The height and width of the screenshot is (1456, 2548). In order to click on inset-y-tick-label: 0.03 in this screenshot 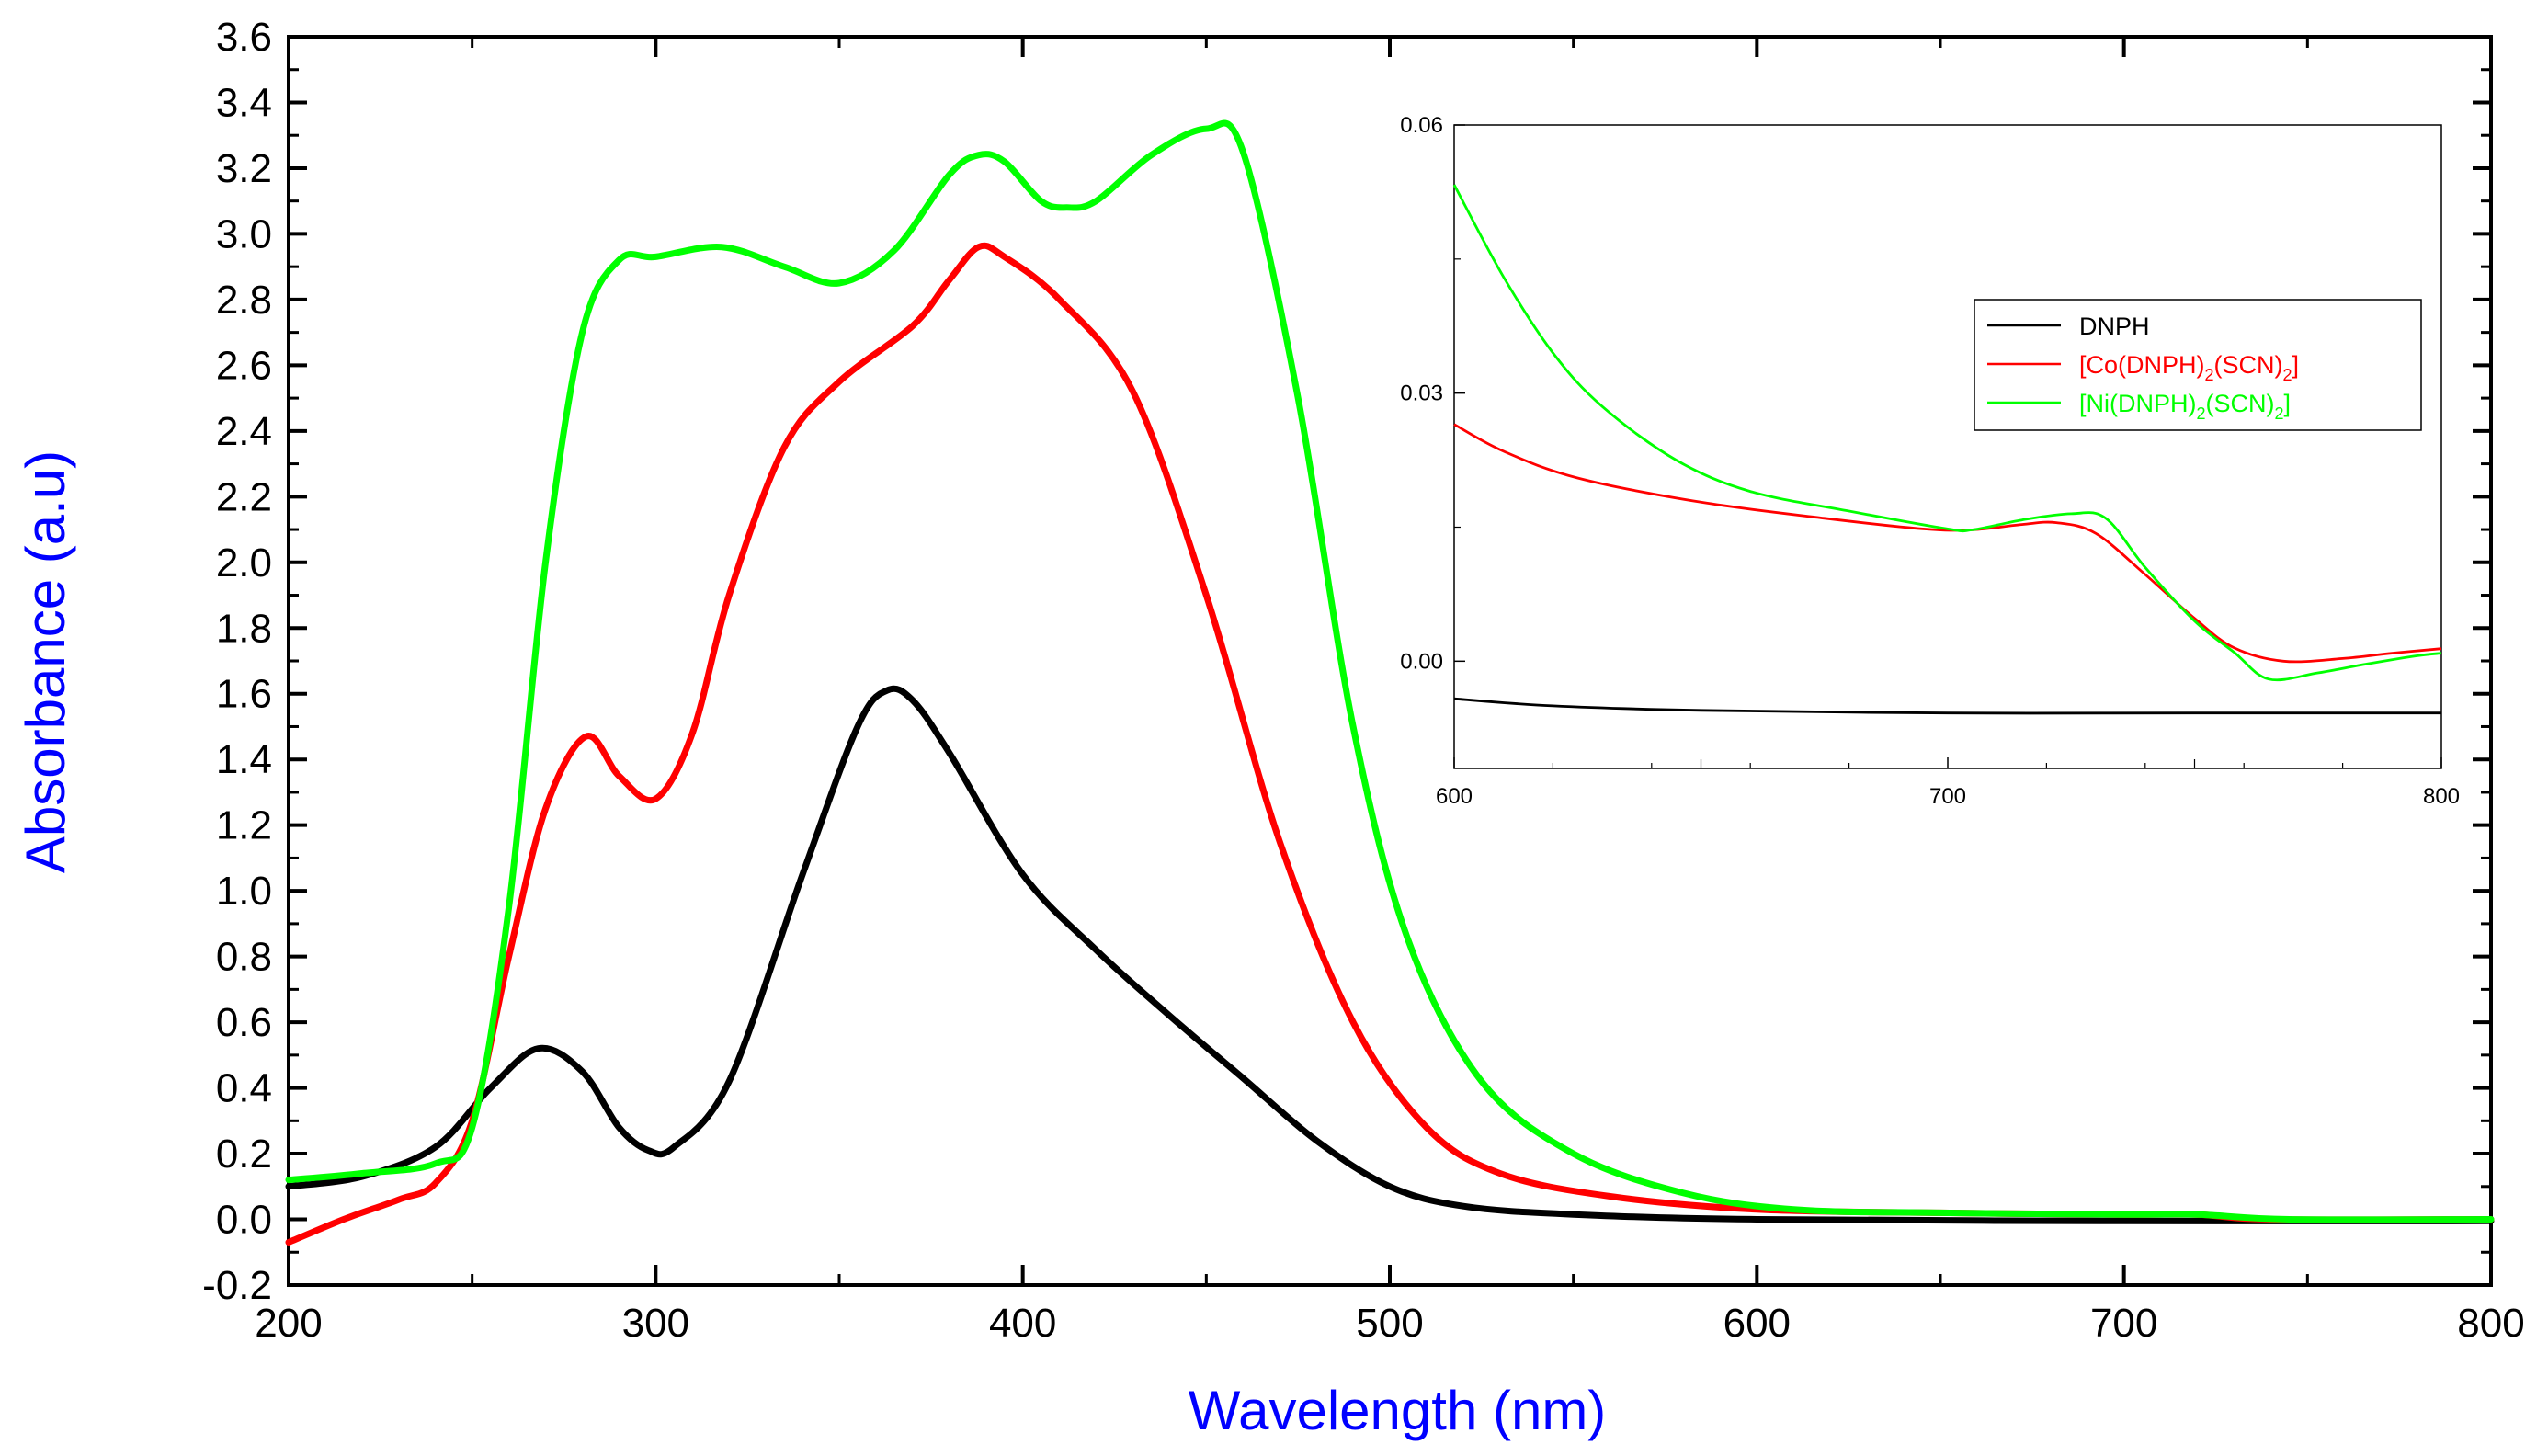, I will do `click(1421, 393)`.